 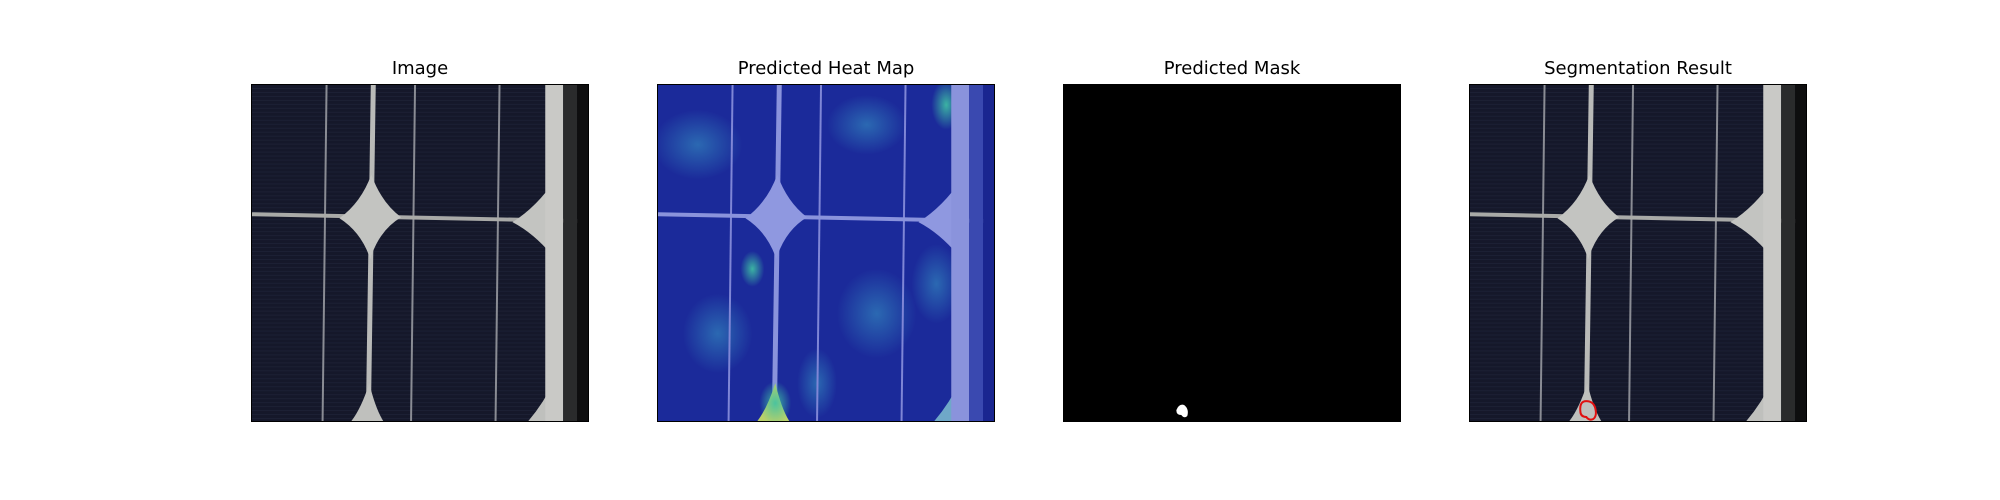 I want to click on solar-cell-image, so click(x=420, y=253).